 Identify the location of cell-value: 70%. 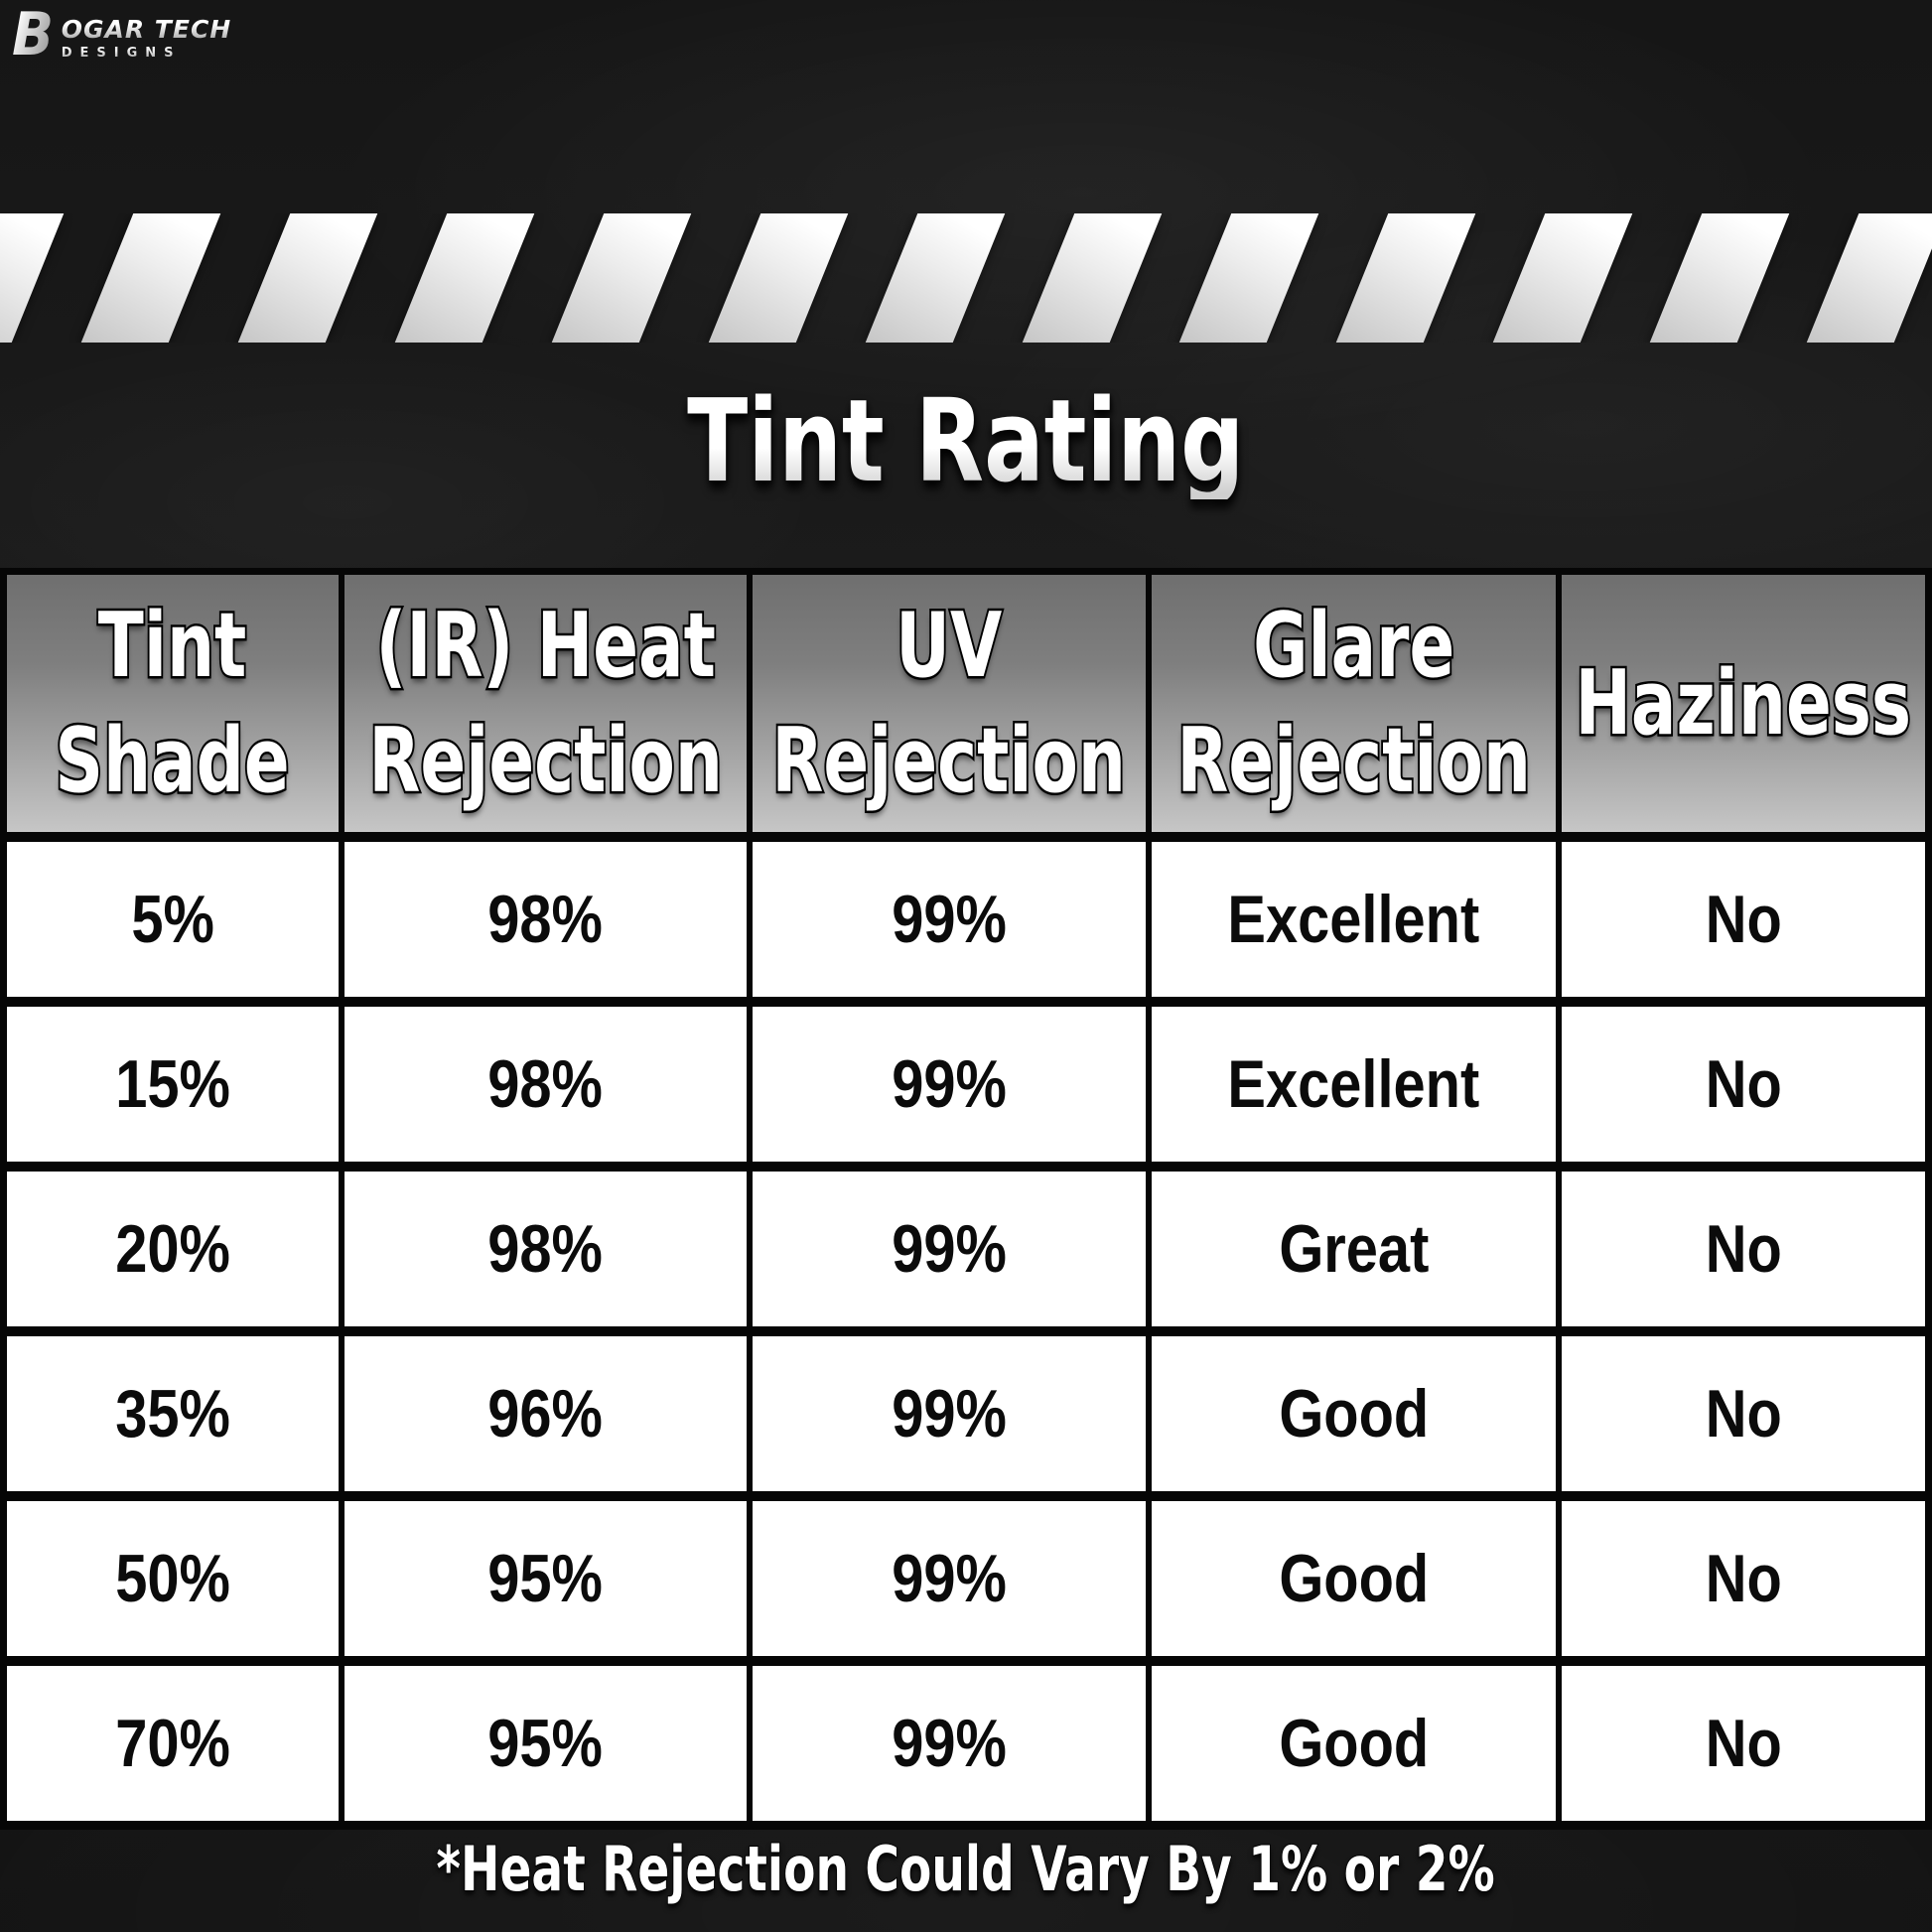
(172, 1743).